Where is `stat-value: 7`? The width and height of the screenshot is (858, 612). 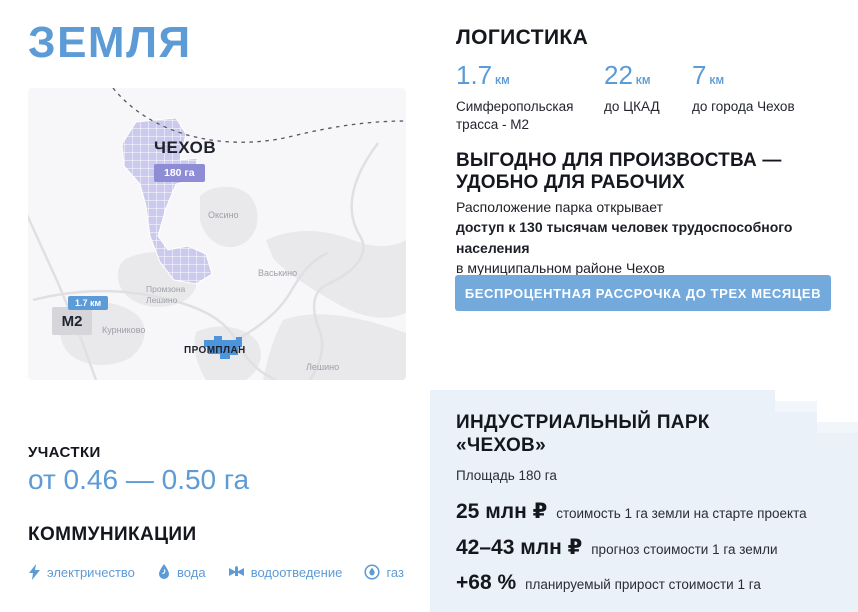
stat-value: 7 is located at coordinates (699, 75).